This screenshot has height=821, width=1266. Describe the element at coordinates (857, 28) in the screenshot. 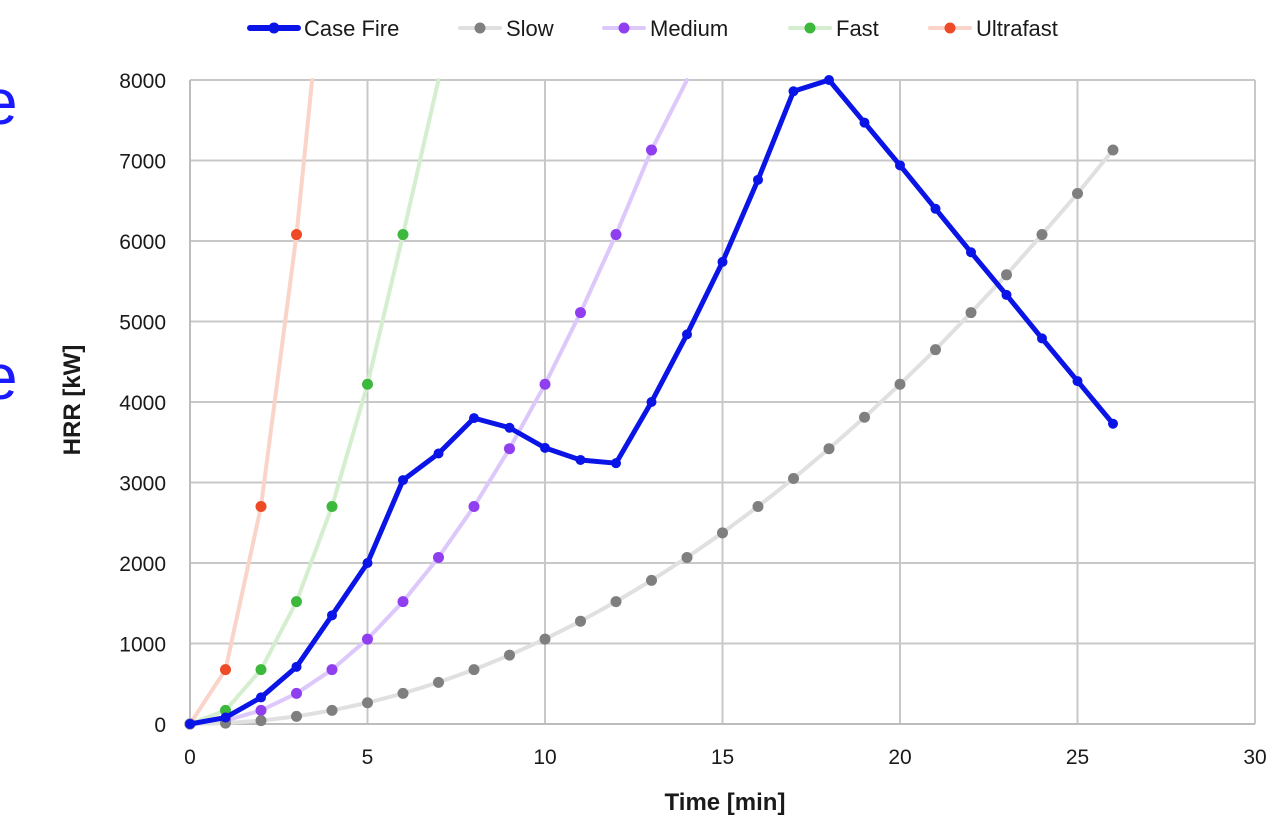

I see `legend-label: Fast` at that location.